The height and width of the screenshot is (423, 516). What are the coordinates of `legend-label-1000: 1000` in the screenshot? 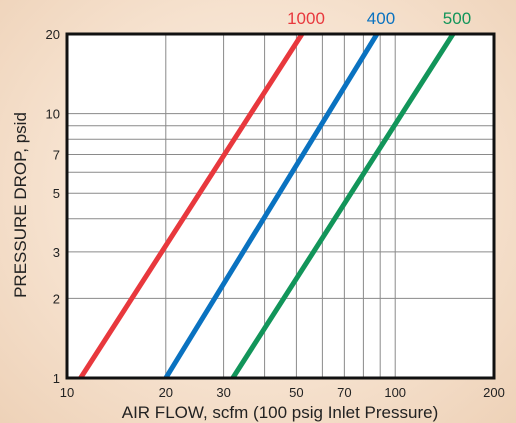 It's located at (306, 18).